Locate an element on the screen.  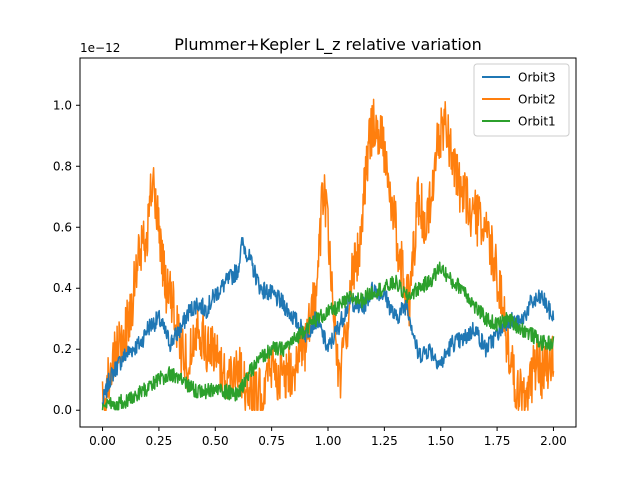
y-tick-label: 0.8 is located at coordinates (62, 166).